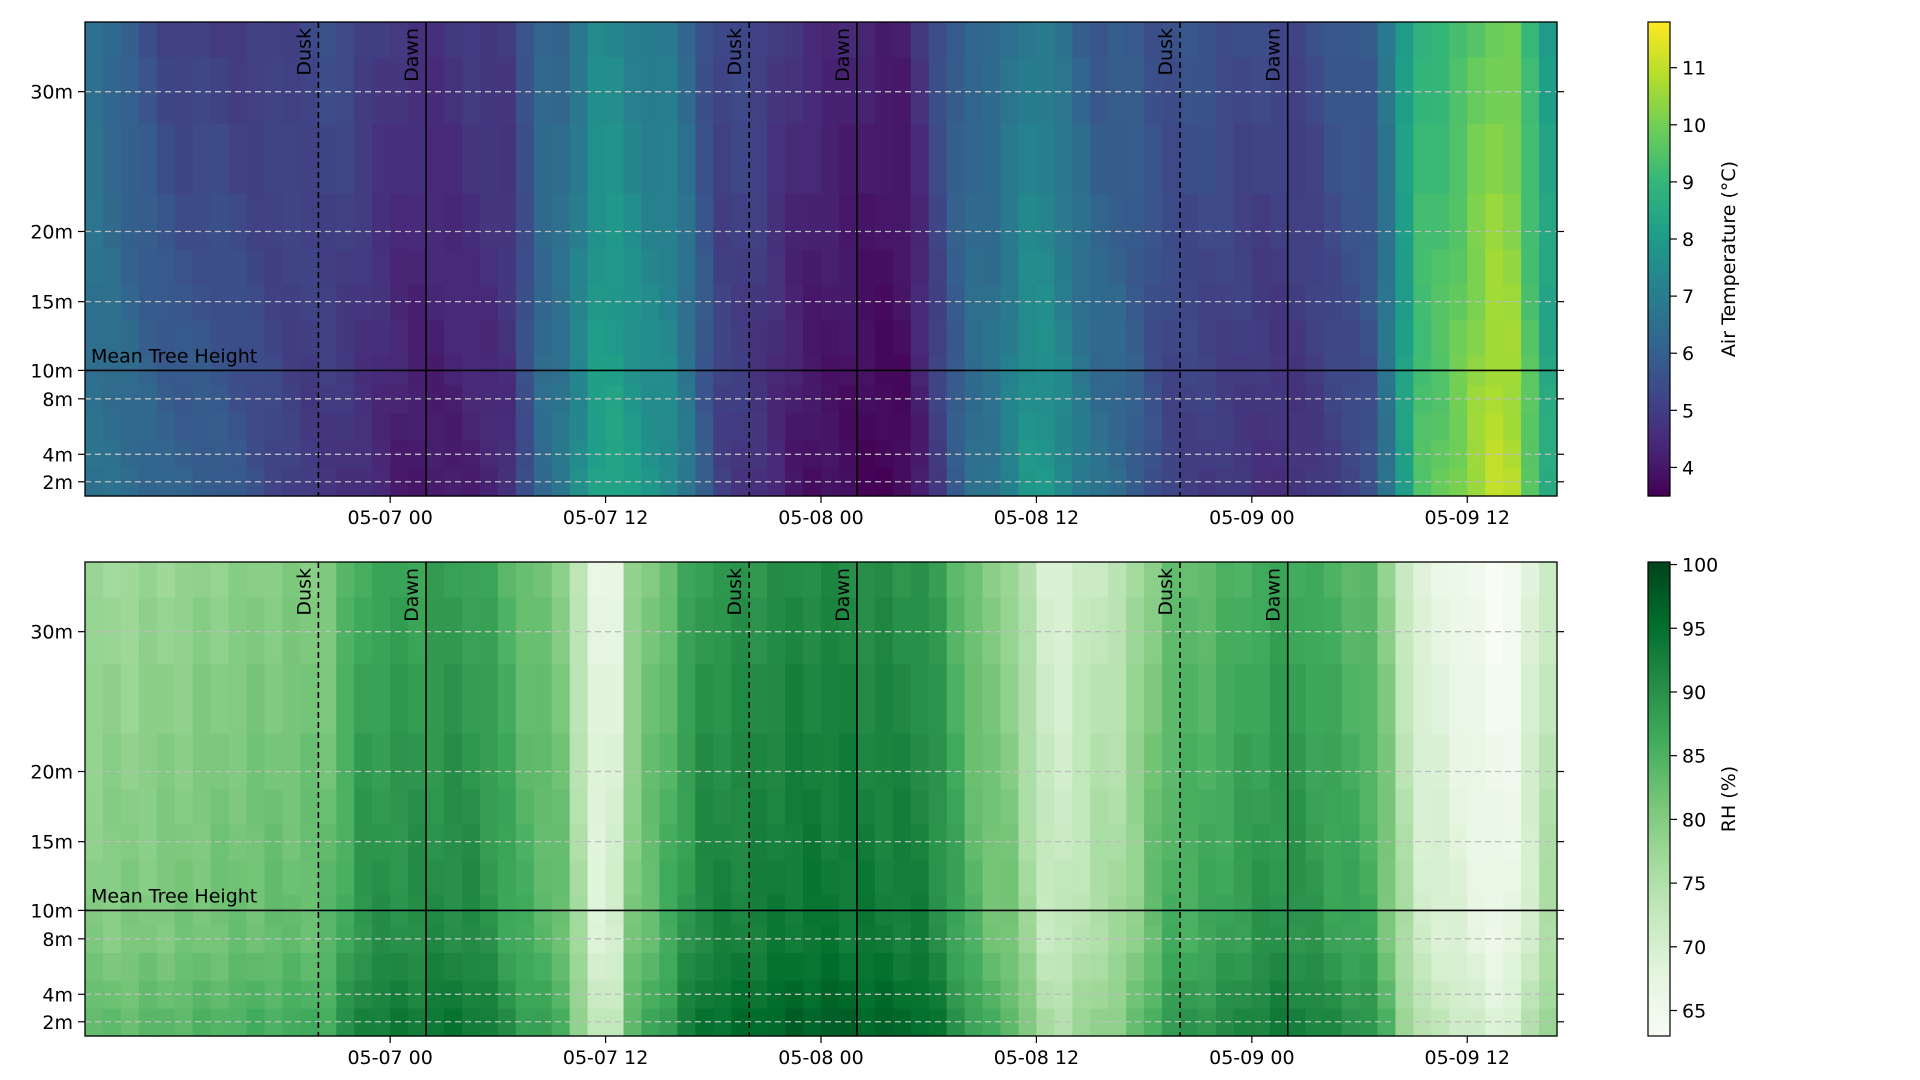 The image size is (1920, 1080). I want to click on colorbar-tick-label: 65, so click(1694, 1012).